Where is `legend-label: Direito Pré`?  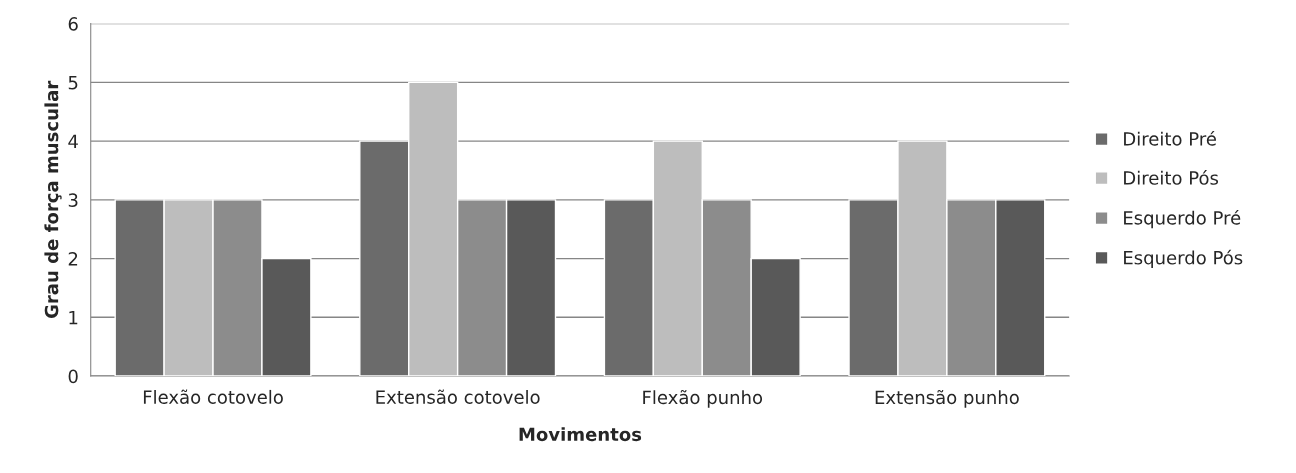
legend-label: Direito Pré is located at coordinates (1170, 138).